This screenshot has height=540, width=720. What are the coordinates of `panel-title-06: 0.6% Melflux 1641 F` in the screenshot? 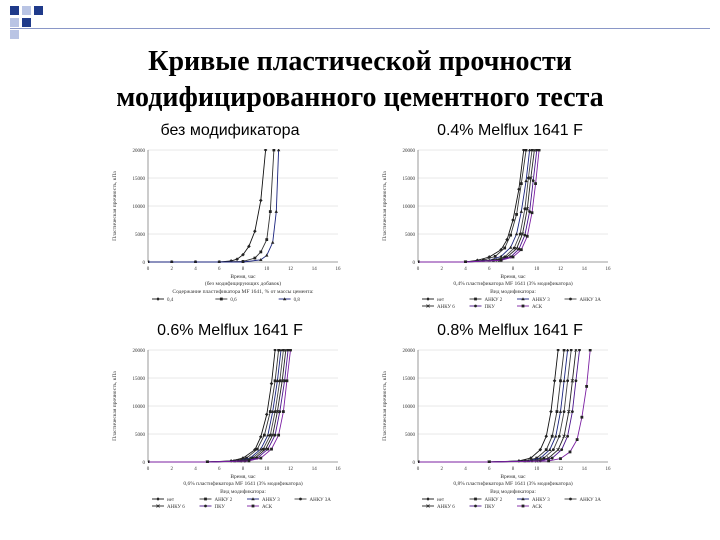 It's located at (230, 330).